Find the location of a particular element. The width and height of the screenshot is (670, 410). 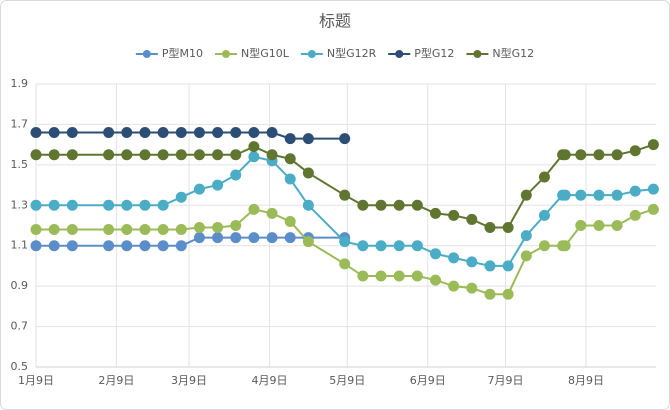

y-tick-label: 1.9 is located at coordinates (20, 83).